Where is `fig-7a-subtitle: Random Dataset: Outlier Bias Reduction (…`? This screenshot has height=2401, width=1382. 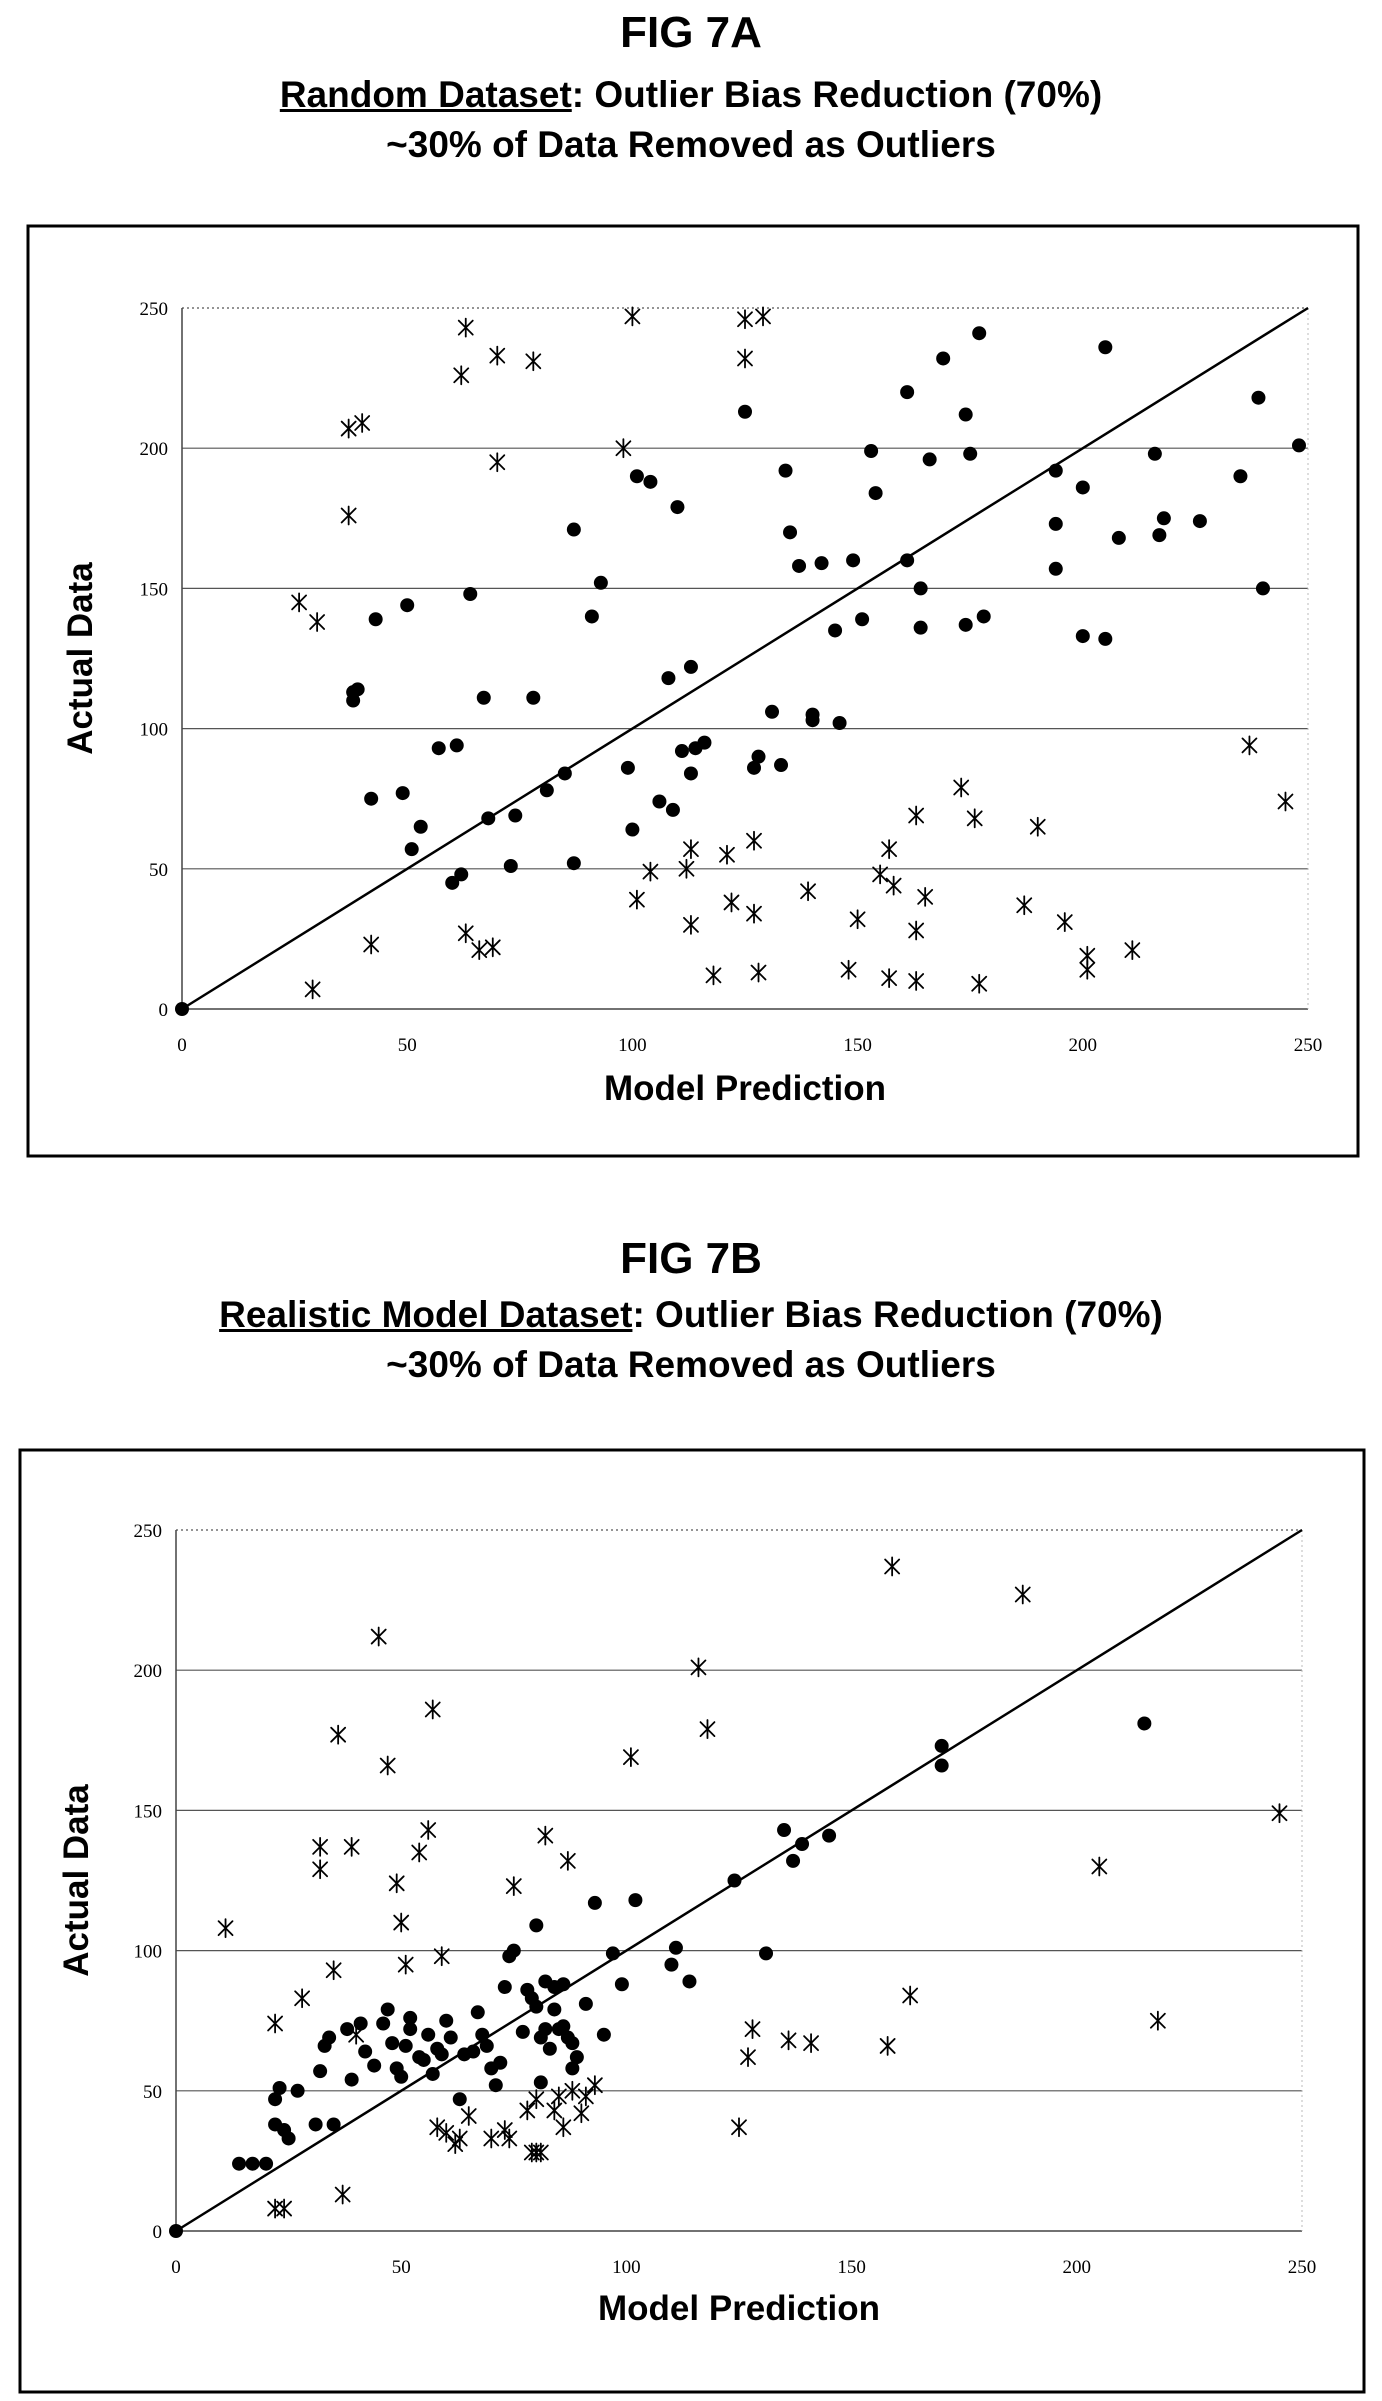 fig-7a-subtitle: Random Dataset: Outlier Bias Reduction (… is located at coordinates (691, 95).